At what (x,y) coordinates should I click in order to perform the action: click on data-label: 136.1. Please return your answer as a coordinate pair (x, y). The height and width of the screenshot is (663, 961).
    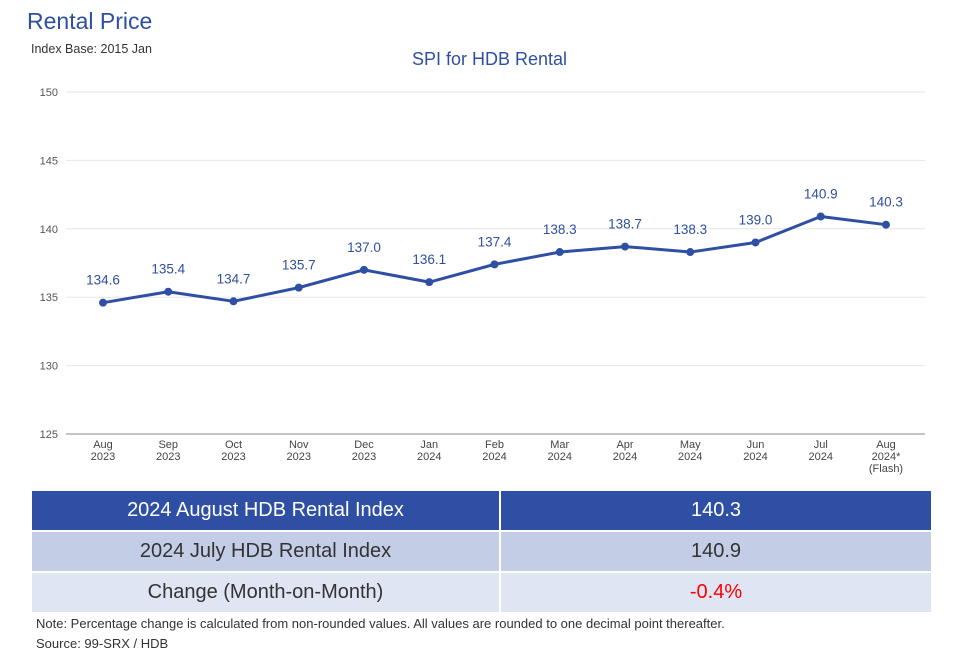
    Looking at the image, I should click on (429, 259).